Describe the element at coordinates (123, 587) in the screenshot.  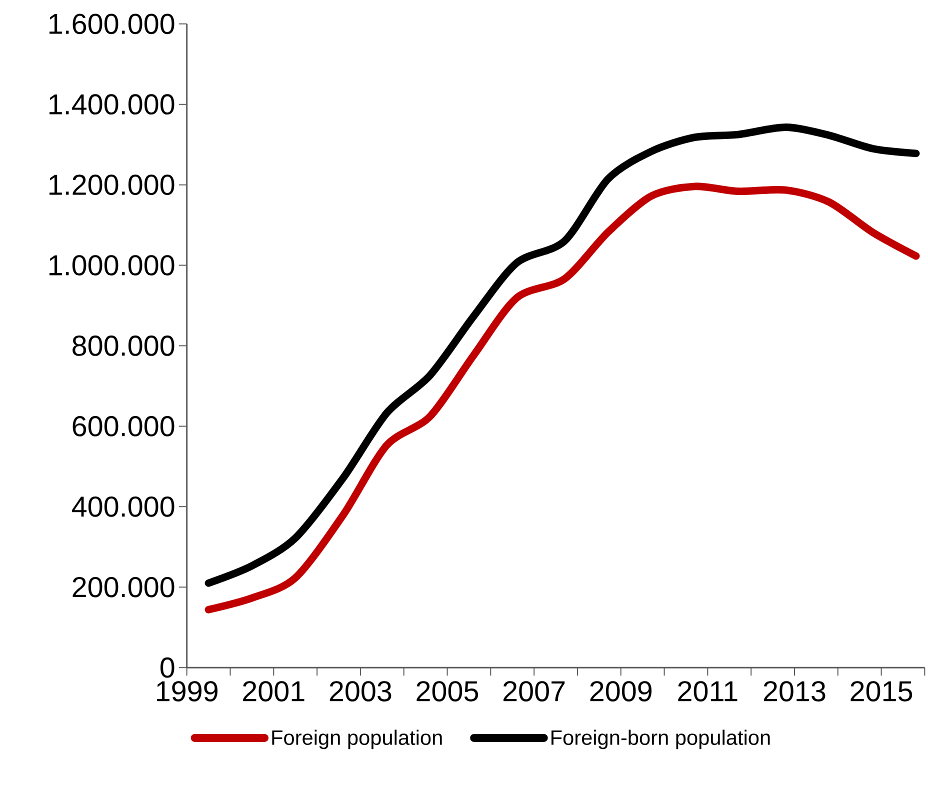
I see `y-tick-label: 200.000` at that location.